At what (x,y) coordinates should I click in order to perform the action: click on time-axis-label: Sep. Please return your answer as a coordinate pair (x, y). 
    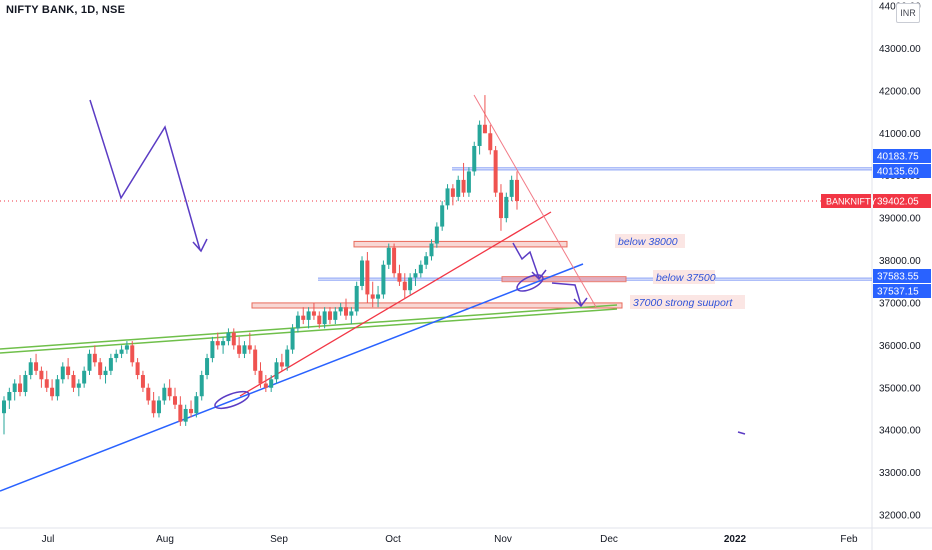
    Looking at the image, I should click on (279, 539).